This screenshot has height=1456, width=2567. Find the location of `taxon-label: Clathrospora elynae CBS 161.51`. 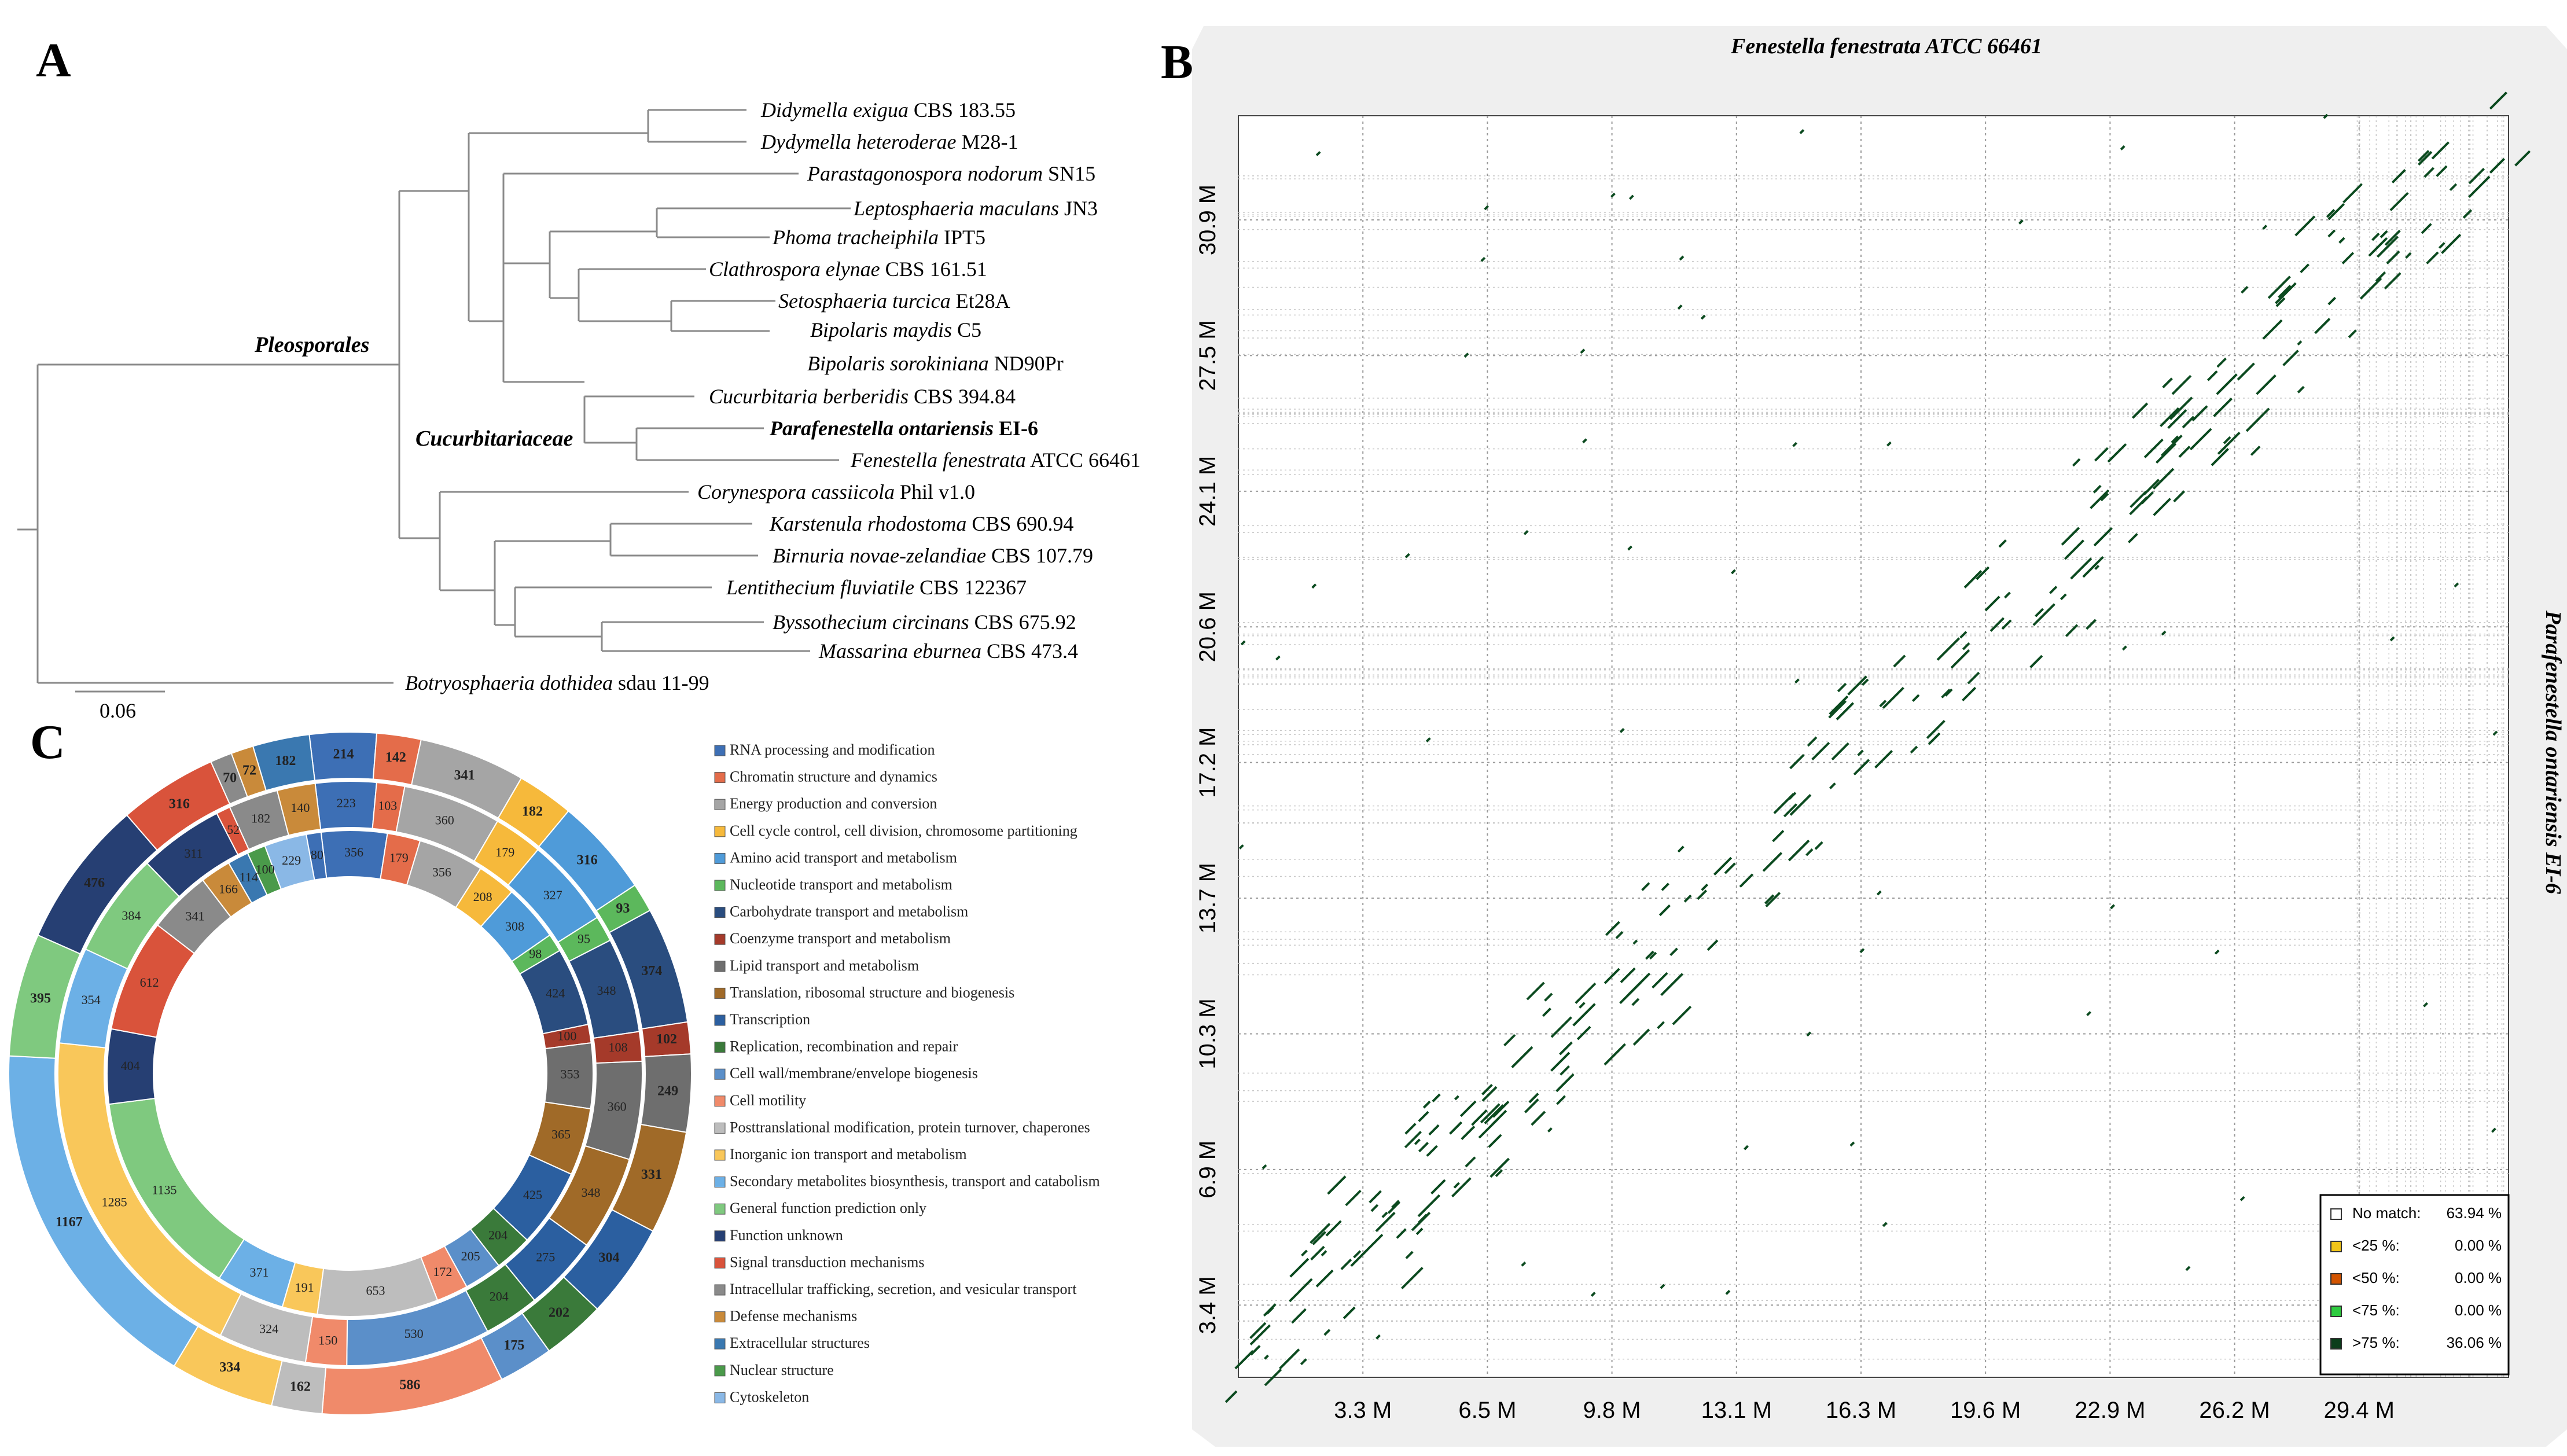

taxon-label: Clathrospora elynae CBS 161.51 is located at coordinates (848, 269).